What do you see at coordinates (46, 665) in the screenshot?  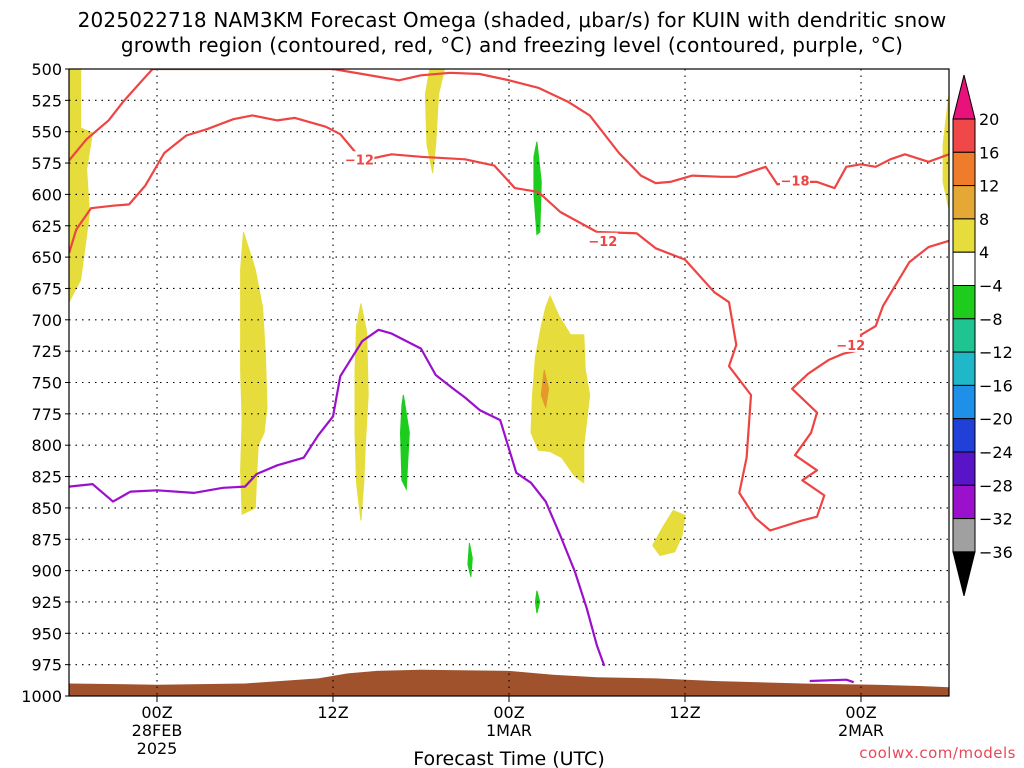 I see `y-tick-label: 975` at bounding box center [46, 665].